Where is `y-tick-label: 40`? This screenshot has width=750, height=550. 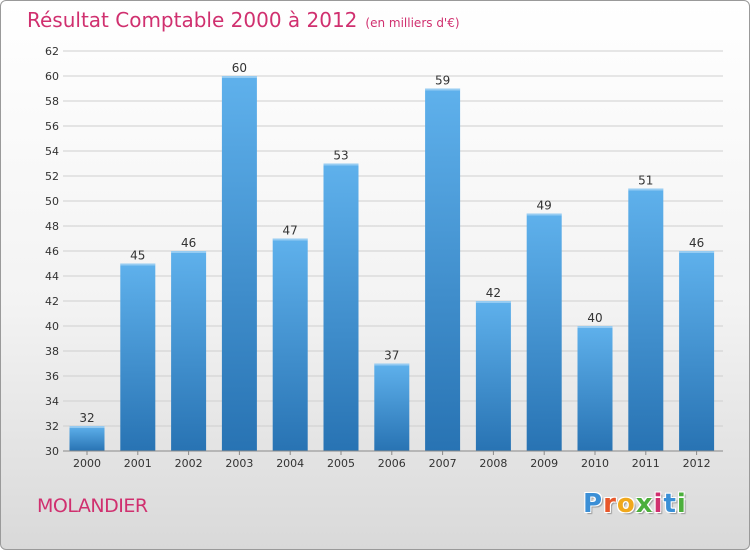
y-tick-label: 40 is located at coordinates (52, 326).